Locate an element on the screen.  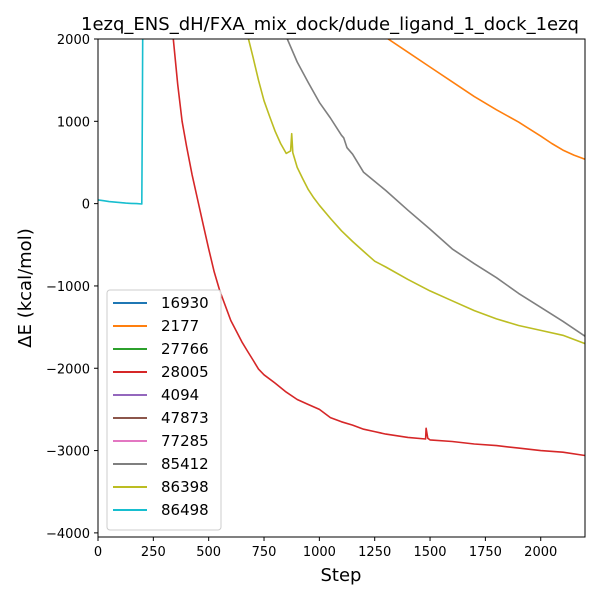
legend-label-86398: 86398 is located at coordinates (185, 487).